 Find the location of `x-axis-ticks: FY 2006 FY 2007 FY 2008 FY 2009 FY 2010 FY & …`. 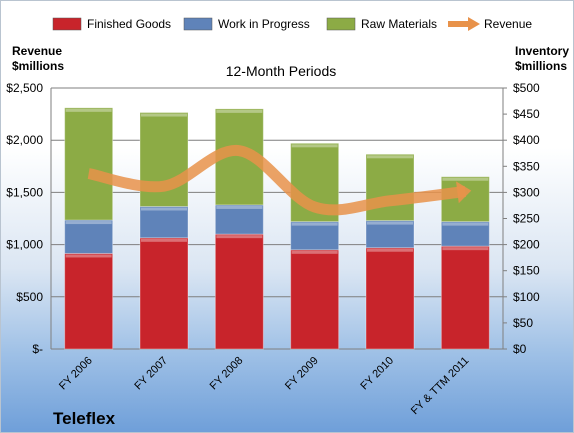

x-axis-ticks: FY 2006 FY 2007 FY 2008 FY 2009 FY 2010 FY & … is located at coordinates (264, 386).